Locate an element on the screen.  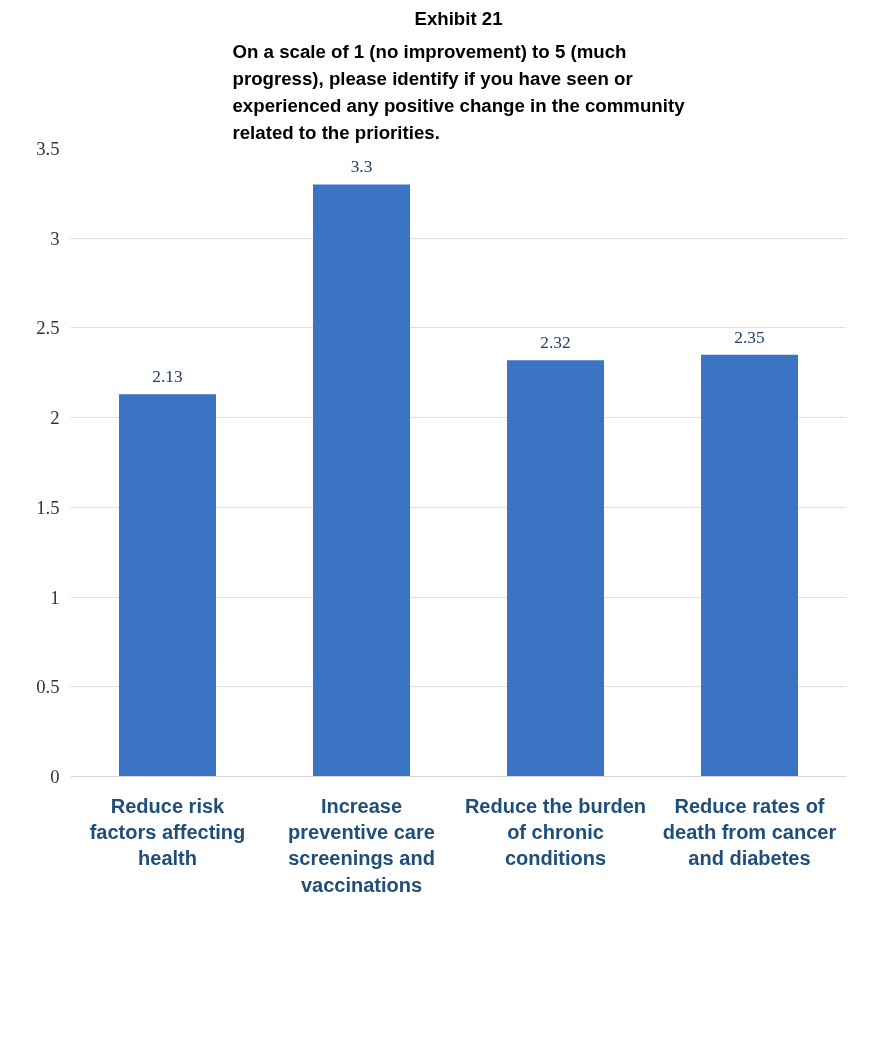
chart-subtitle: On a scale of 1 (no improvement) to 5 (much progress), please identify if you have seen or experienced any positive change in the community related to the priorities. is located at coordinates (459, 92).